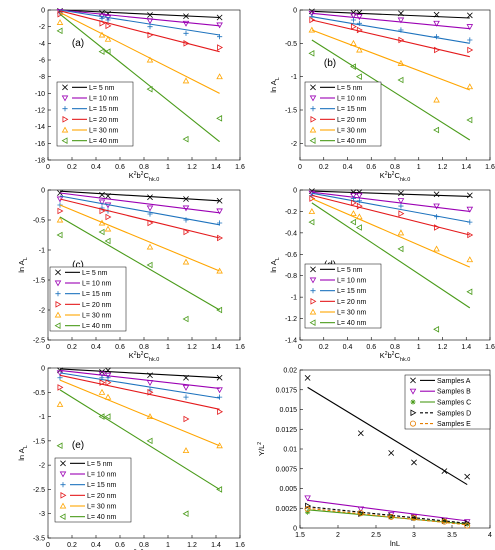 The image size is (495, 550). I want to click on x-tick-label: 0.6, so click(120, 545).